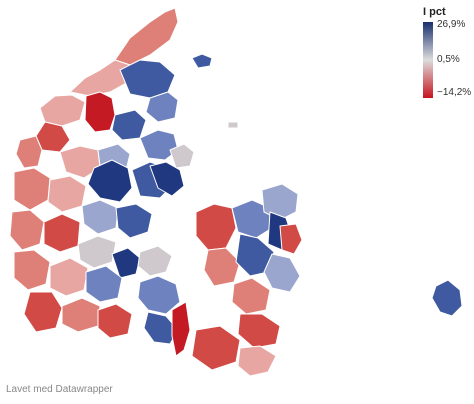 Image resolution: width=474 pixels, height=404 pixels. I want to click on legend-color-bar, so click(428, 60).